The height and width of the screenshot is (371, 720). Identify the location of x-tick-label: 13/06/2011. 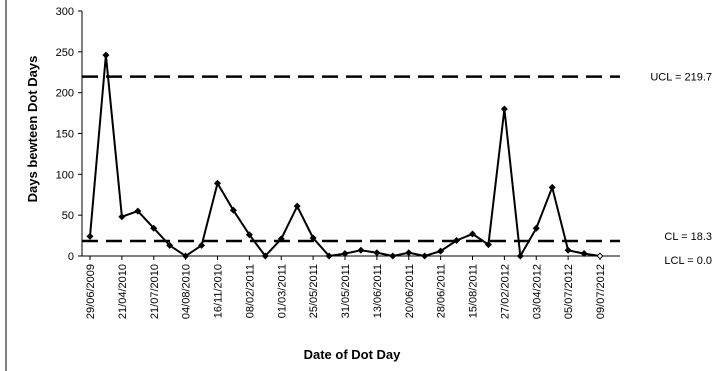
(378, 291).